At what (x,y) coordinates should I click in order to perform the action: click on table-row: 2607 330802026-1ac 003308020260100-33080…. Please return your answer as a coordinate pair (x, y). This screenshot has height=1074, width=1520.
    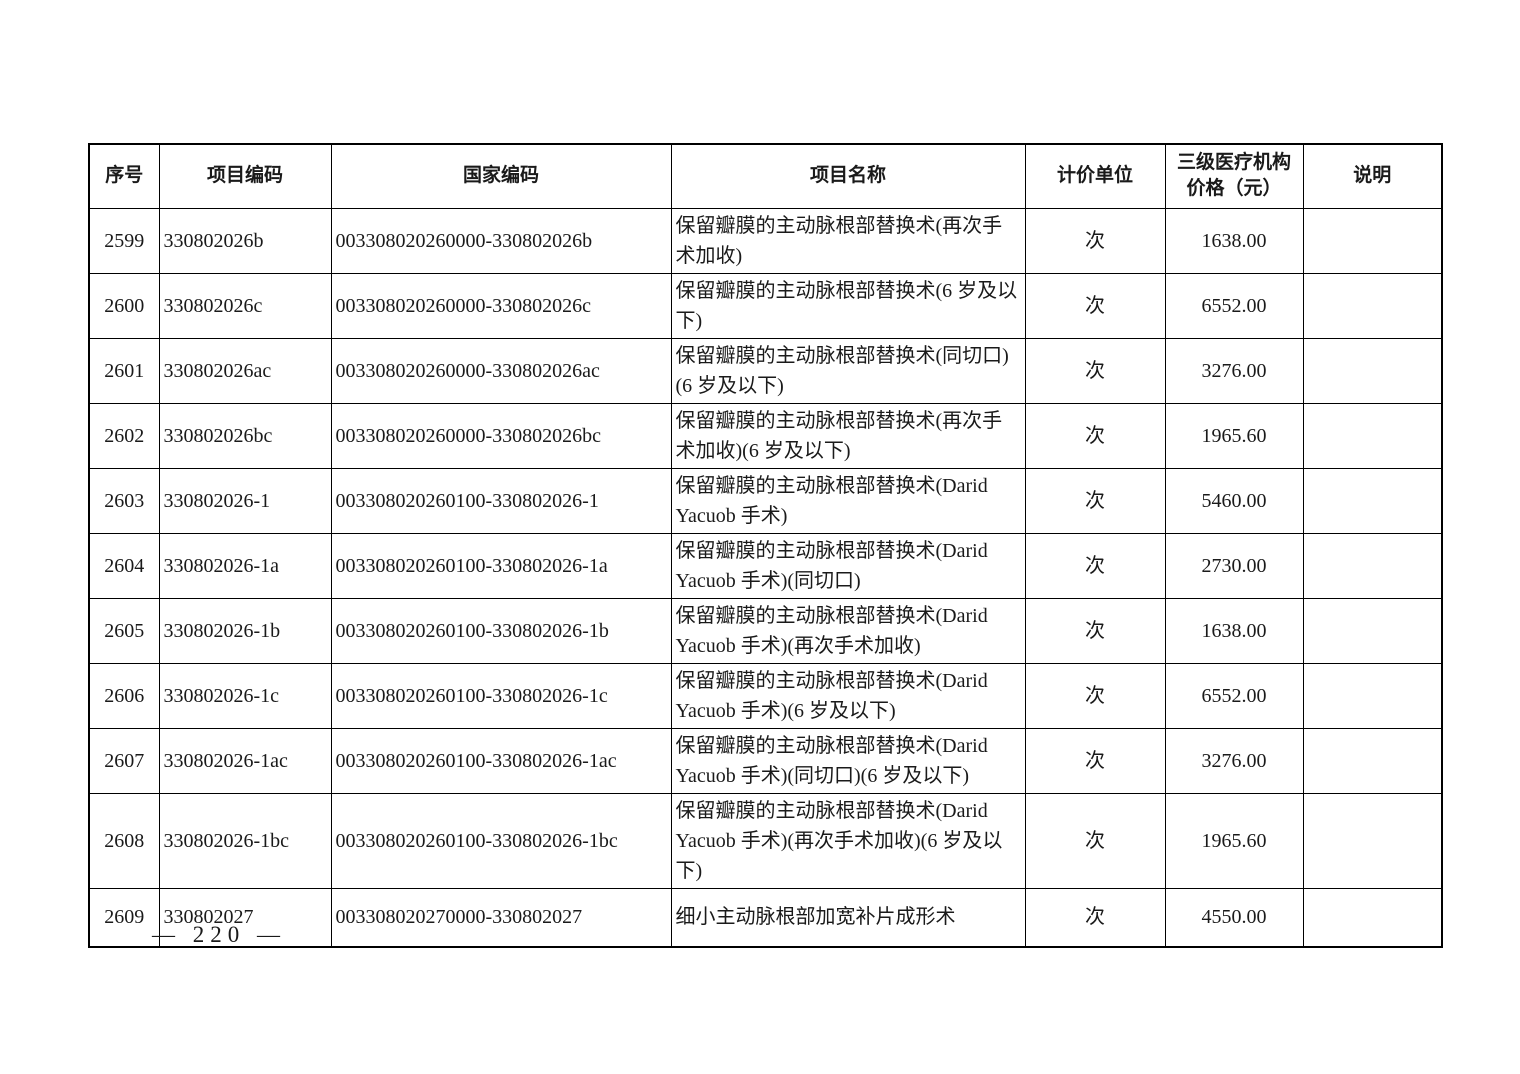
    Looking at the image, I should click on (765, 760).